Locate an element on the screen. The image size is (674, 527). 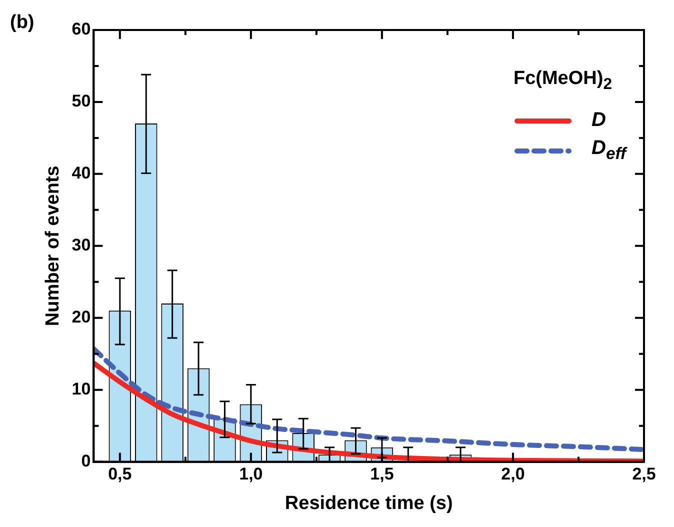
y-tick-label: 60 is located at coordinates (81, 29).